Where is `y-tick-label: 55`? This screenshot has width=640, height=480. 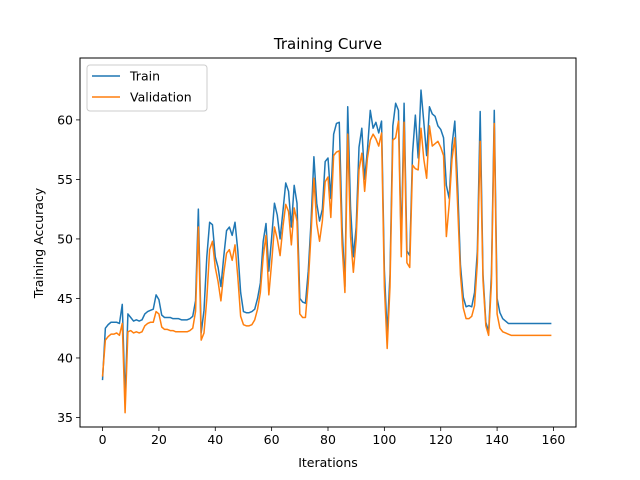 y-tick-label: 55 is located at coordinates (65, 179).